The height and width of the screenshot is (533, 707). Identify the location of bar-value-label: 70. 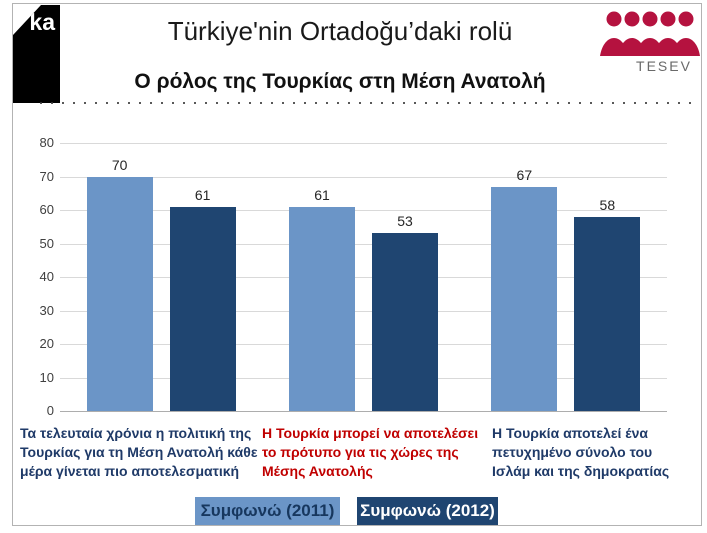
(119, 164).